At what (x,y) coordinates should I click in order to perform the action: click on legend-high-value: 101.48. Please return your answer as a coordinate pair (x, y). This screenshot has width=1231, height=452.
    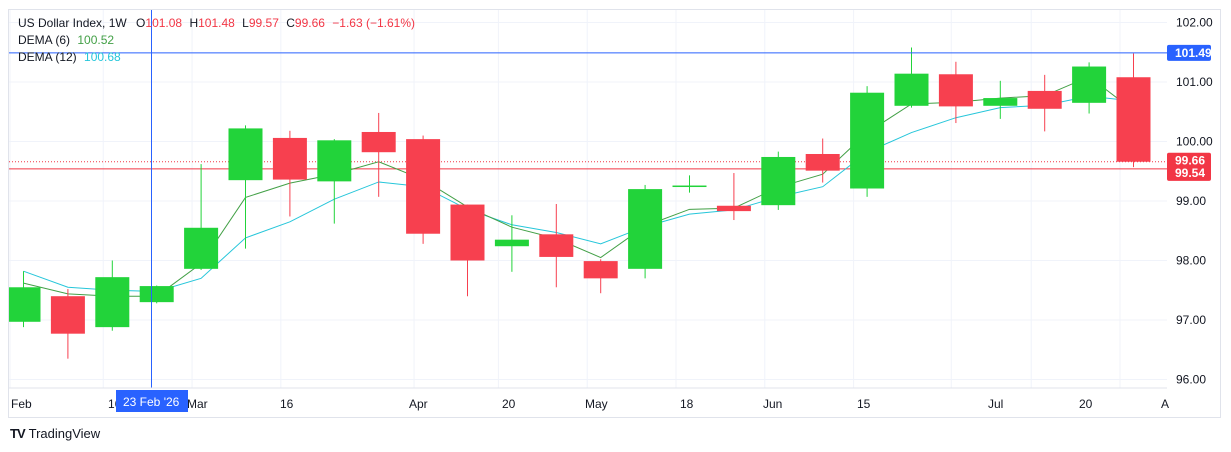
    Looking at the image, I should click on (216, 23).